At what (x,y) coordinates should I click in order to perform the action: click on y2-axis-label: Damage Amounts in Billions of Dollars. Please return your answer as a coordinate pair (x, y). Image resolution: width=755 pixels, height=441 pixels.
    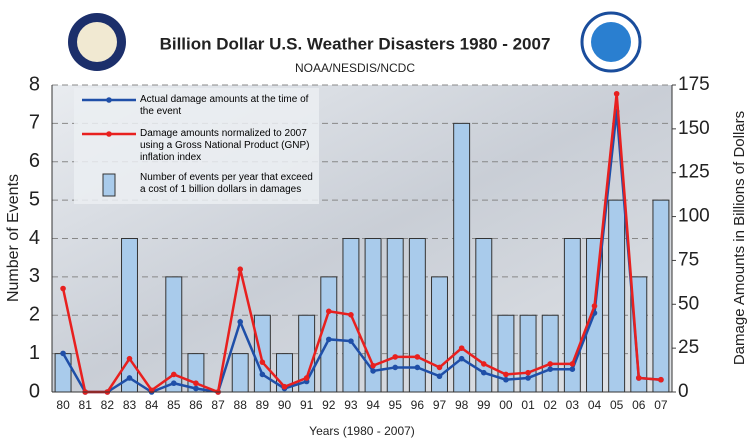
    Looking at the image, I should click on (739, 238).